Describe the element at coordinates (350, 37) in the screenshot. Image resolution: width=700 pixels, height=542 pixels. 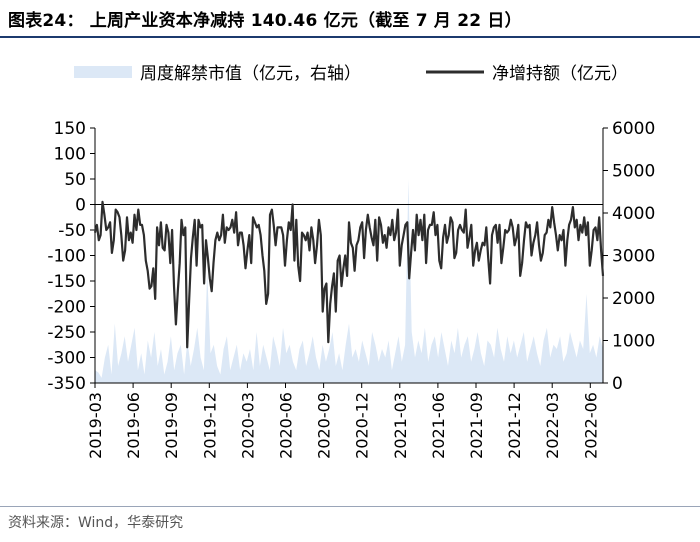
I see `title-divider` at that location.